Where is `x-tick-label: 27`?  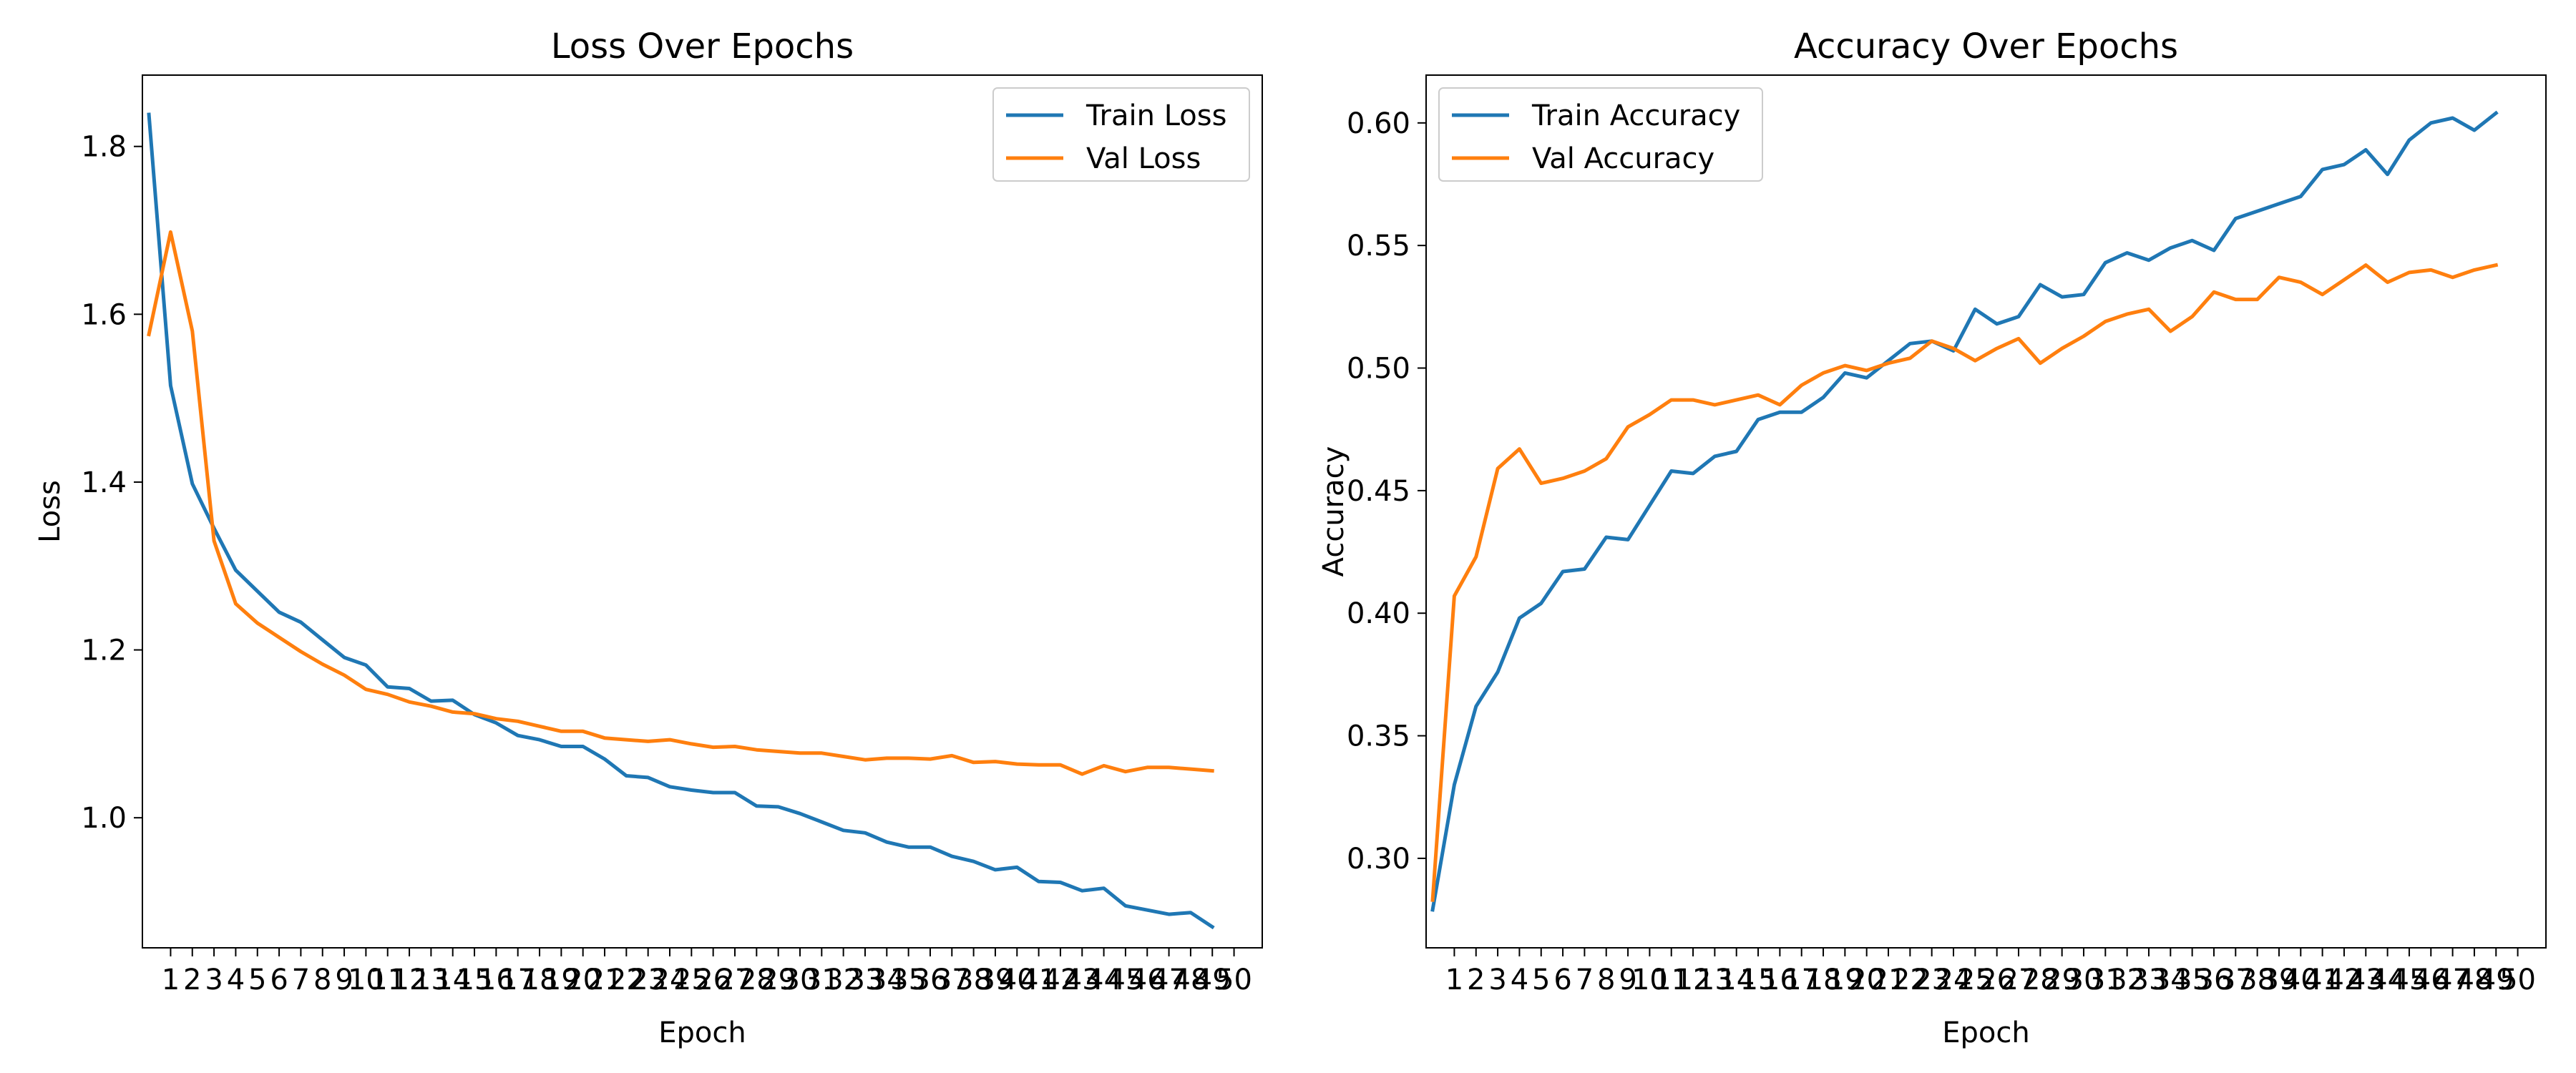
x-tick-label: 27 is located at coordinates (2019, 980).